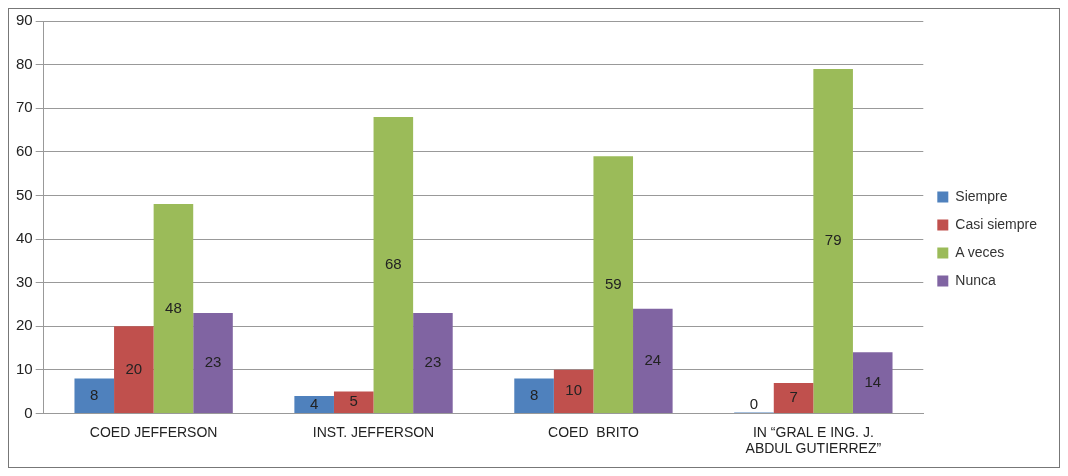 Image resolution: width=1068 pixels, height=476 pixels. What do you see at coordinates (24, 238) in the screenshot?
I see `y-tick-label: 40` at bounding box center [24, 238].